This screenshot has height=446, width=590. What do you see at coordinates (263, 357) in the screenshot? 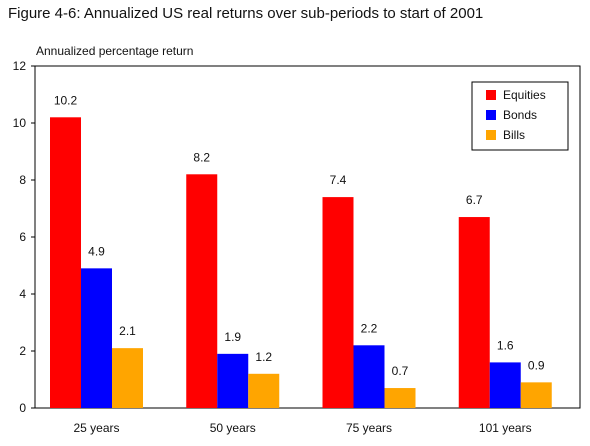
I see `value-label: 1.2` at bounding box center [263, 357].